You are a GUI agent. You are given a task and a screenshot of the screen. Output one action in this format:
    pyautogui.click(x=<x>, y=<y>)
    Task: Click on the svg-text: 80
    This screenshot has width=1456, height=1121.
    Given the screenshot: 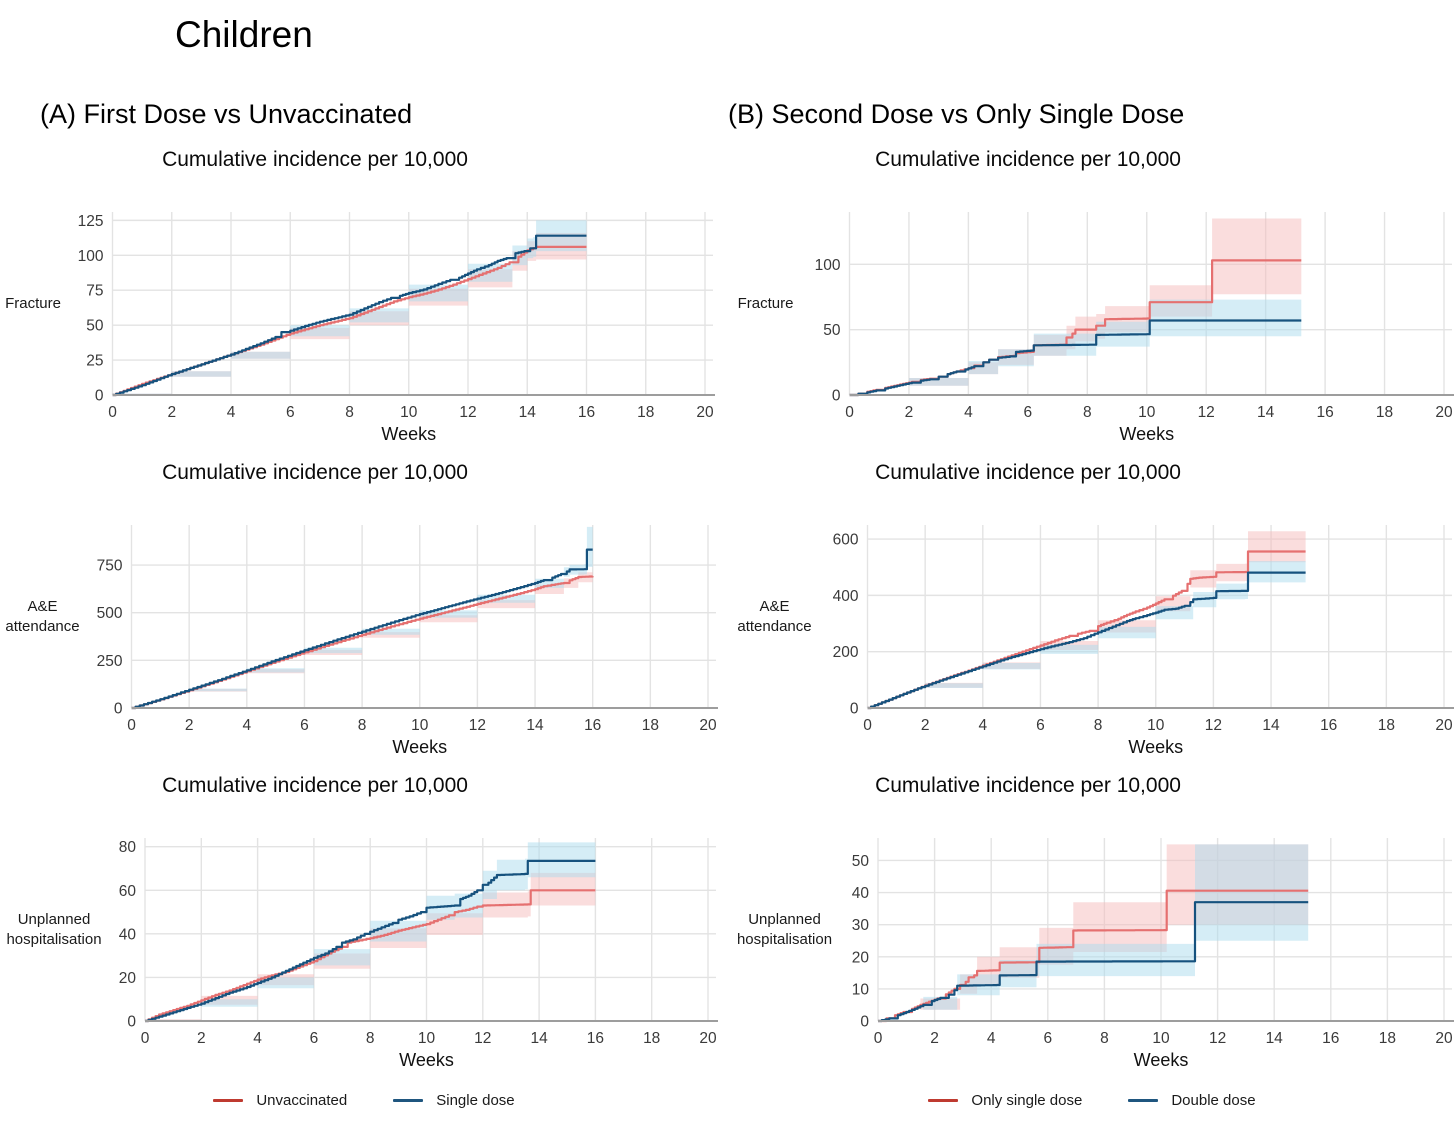 What is the action you would take?
    pyautogui.click(x=128, y=847)
    